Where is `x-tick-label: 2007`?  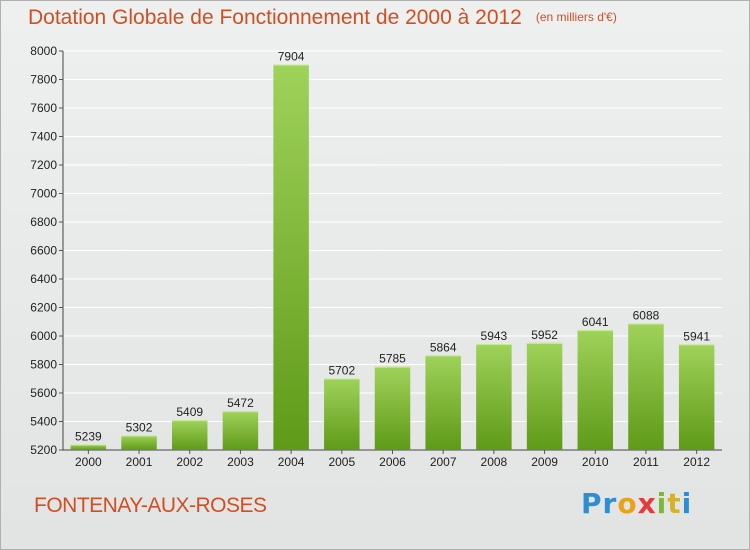 x-tick-label: 2007 is located at coordinates (443, 462).